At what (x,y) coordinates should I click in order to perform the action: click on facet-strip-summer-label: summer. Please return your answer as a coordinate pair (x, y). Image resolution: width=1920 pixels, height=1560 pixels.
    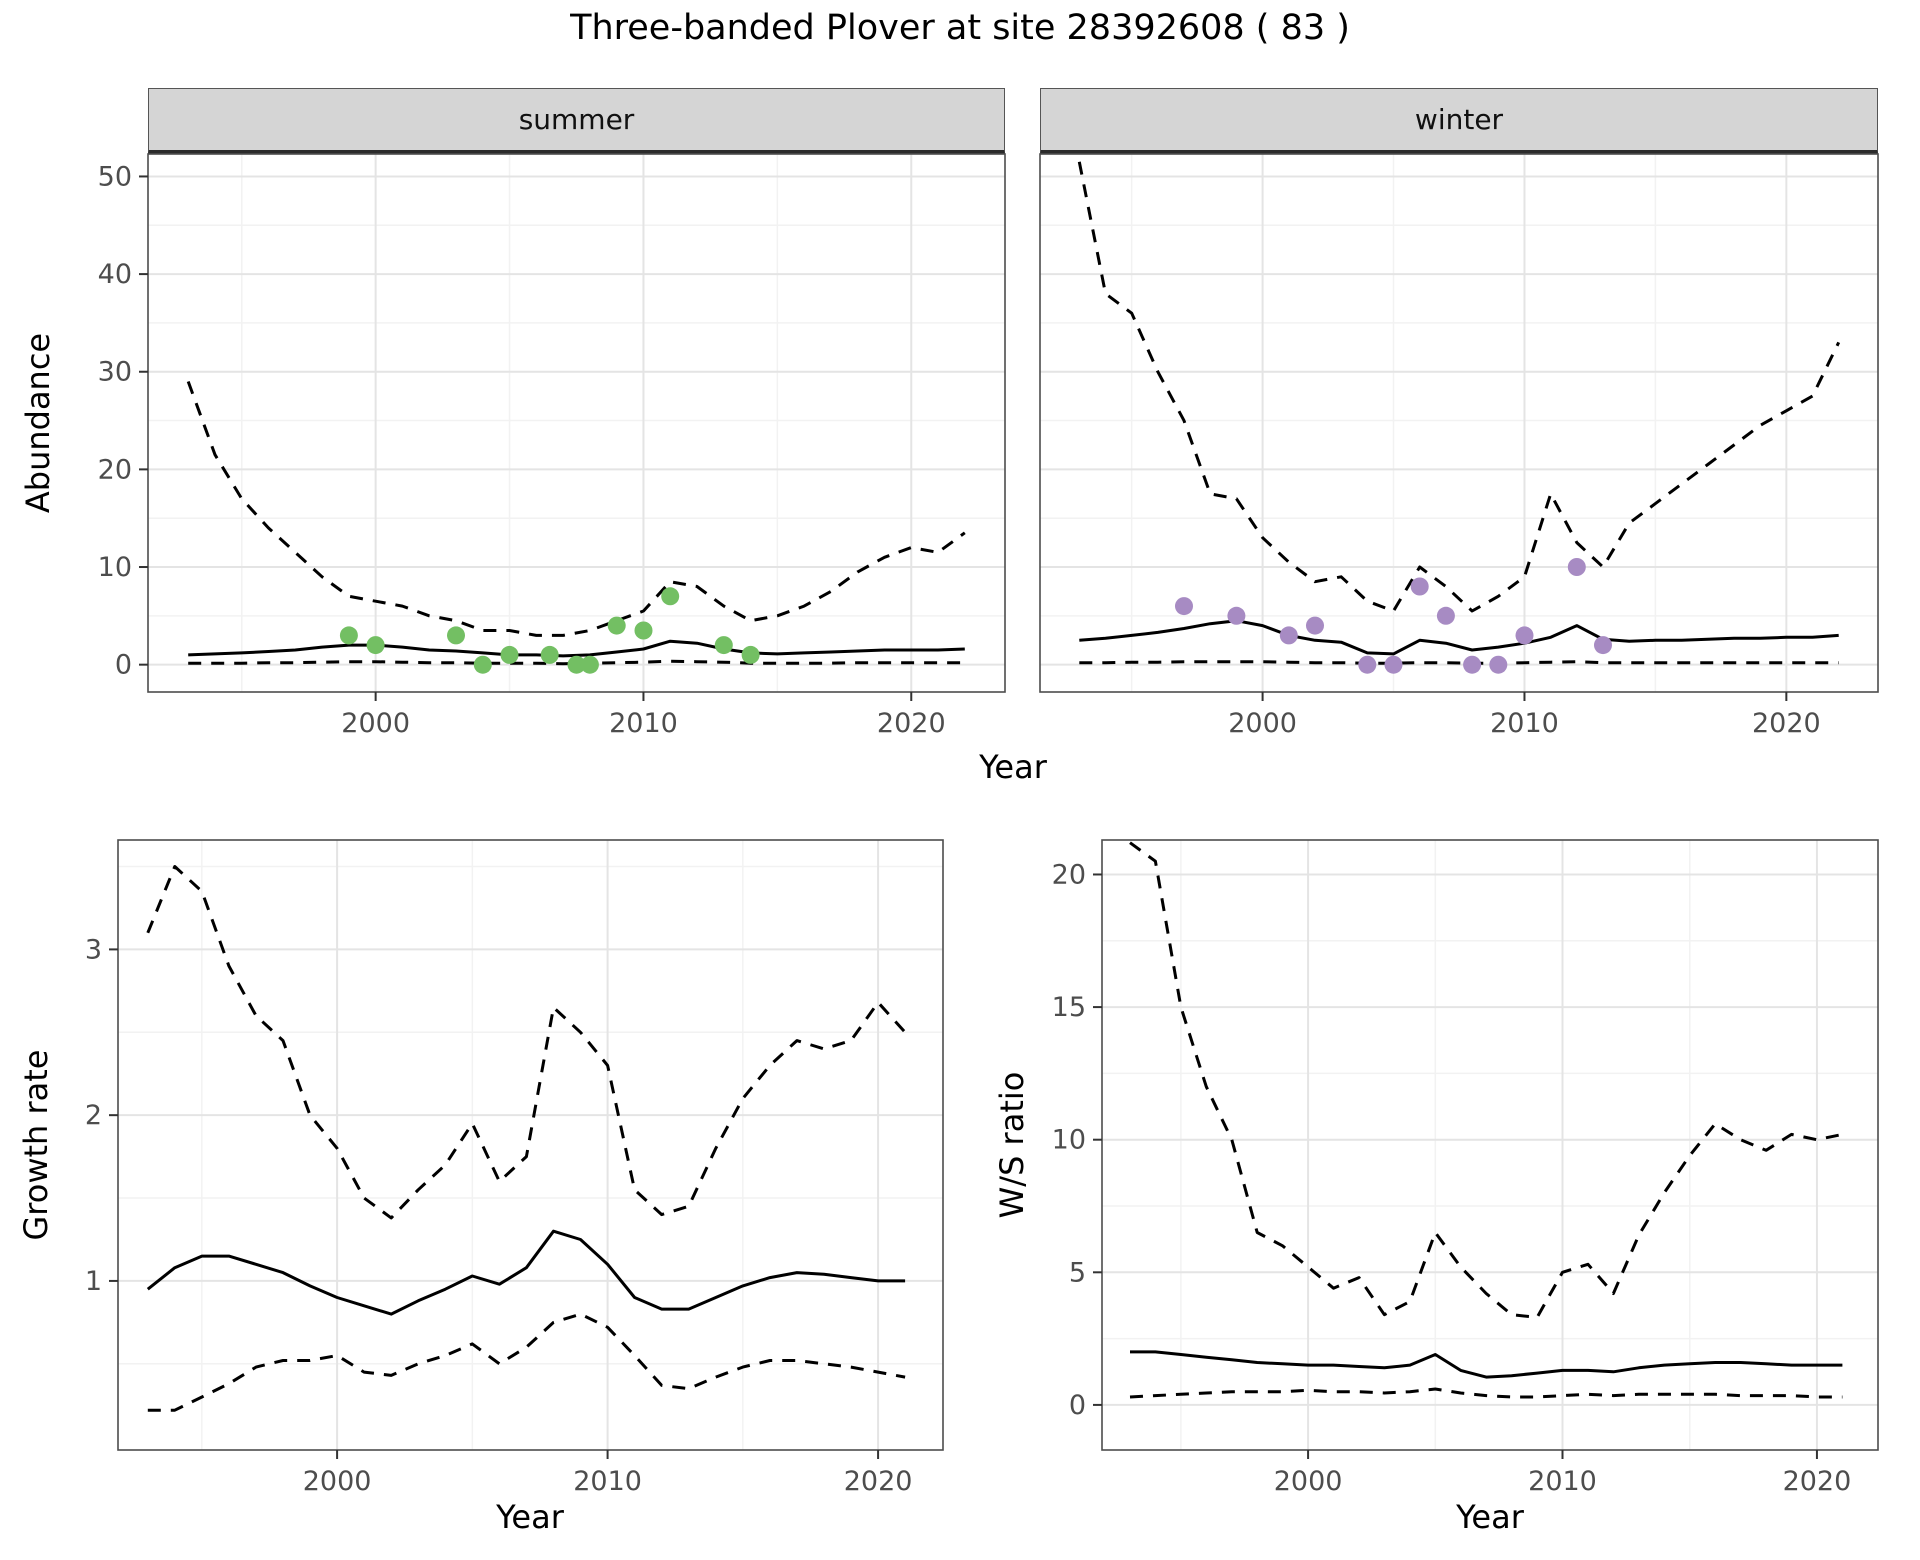
    Looking at the image, I should click on (576, 119).